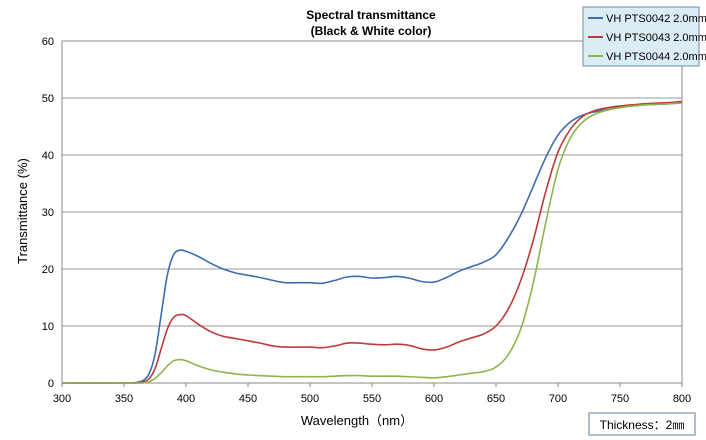  Describe the element at coordinates (48, 270) in the screenshot. I see `y-tick-label: 20` at that location.